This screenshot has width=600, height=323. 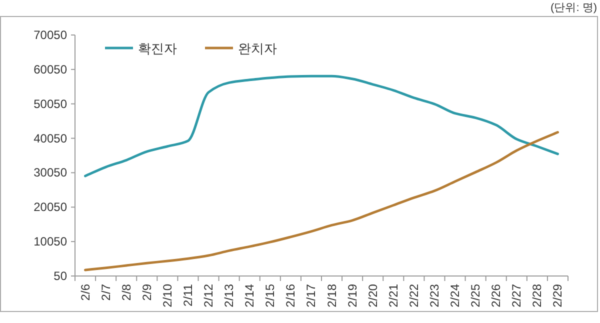 What do you see at coordinates (475, 296) in the screenshot?
I see `x-tick-label: 2/25` at bounding box center [475, 296].